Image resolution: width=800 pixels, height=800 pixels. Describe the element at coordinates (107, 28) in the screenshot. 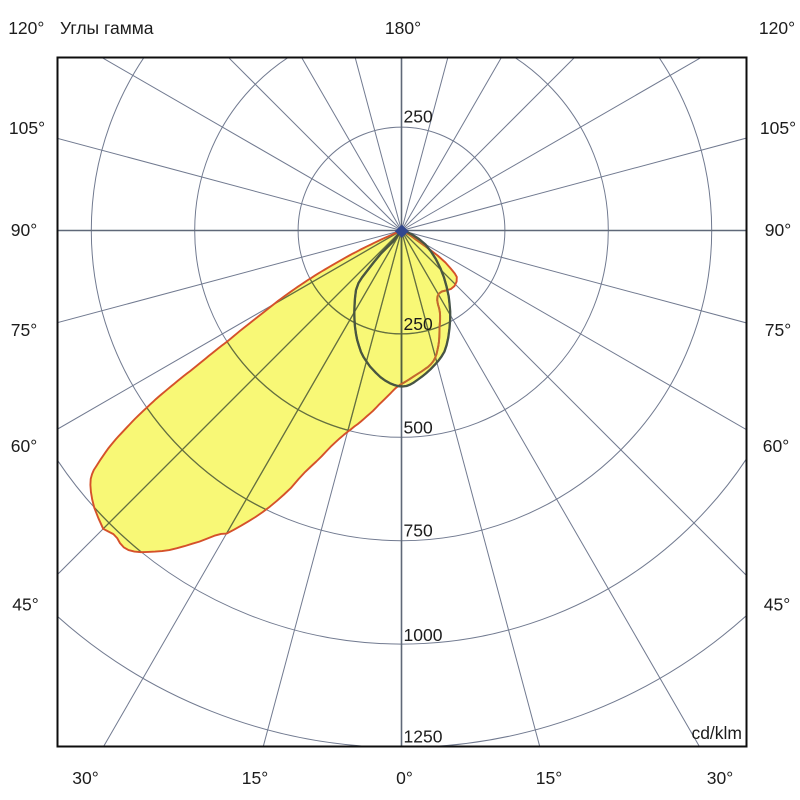

I see `svg-text: Углы гамма` at that location.